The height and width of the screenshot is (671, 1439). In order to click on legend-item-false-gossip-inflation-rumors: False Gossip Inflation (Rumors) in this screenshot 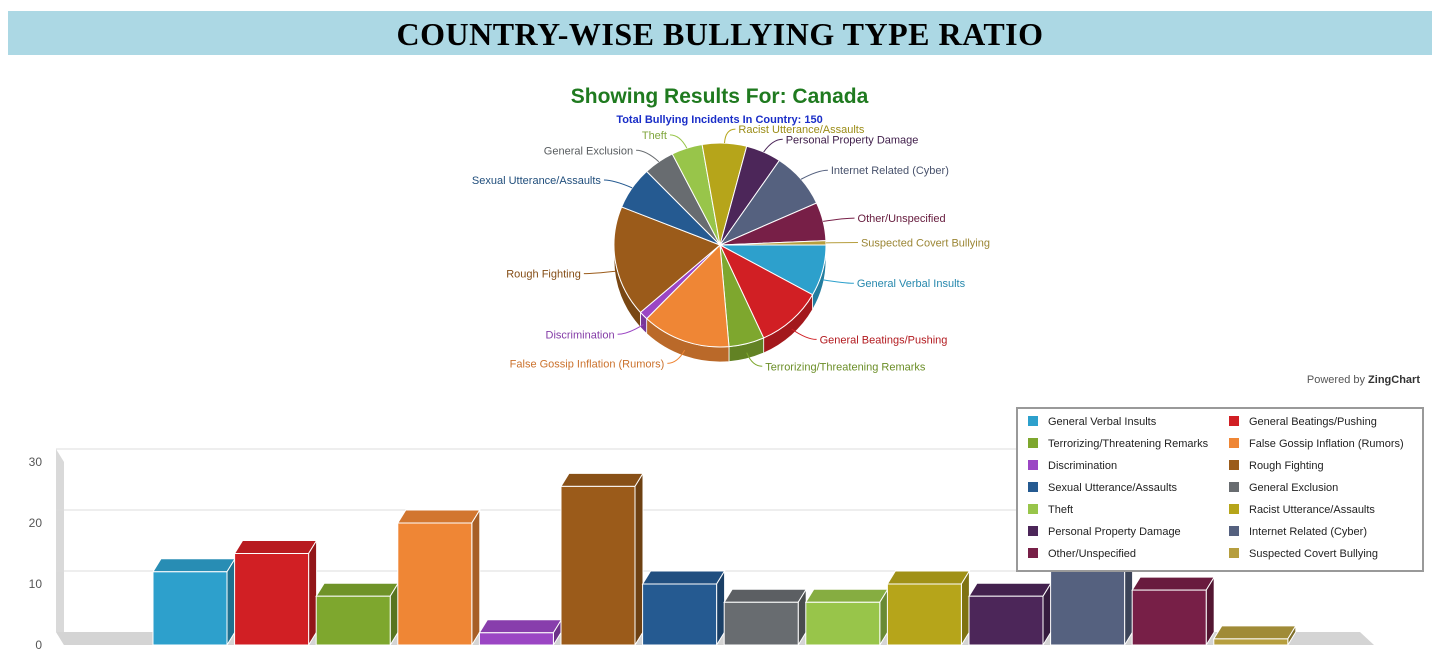, I will do `click(1316, 444)`.